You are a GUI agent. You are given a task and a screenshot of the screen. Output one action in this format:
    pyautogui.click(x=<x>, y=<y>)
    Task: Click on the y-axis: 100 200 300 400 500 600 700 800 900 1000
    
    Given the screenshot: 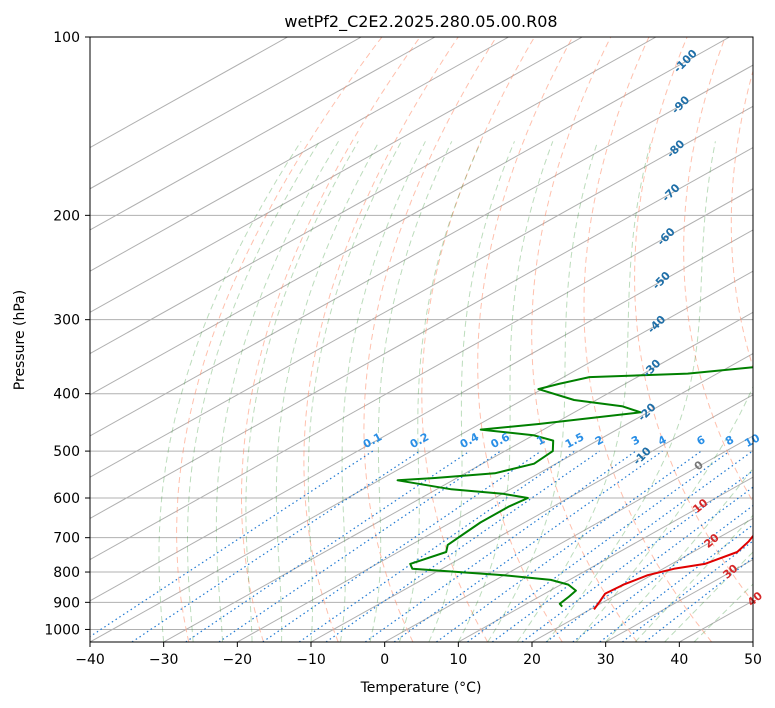 What is the action you would take?
    pyautogui.click(x=67, y=334)
    